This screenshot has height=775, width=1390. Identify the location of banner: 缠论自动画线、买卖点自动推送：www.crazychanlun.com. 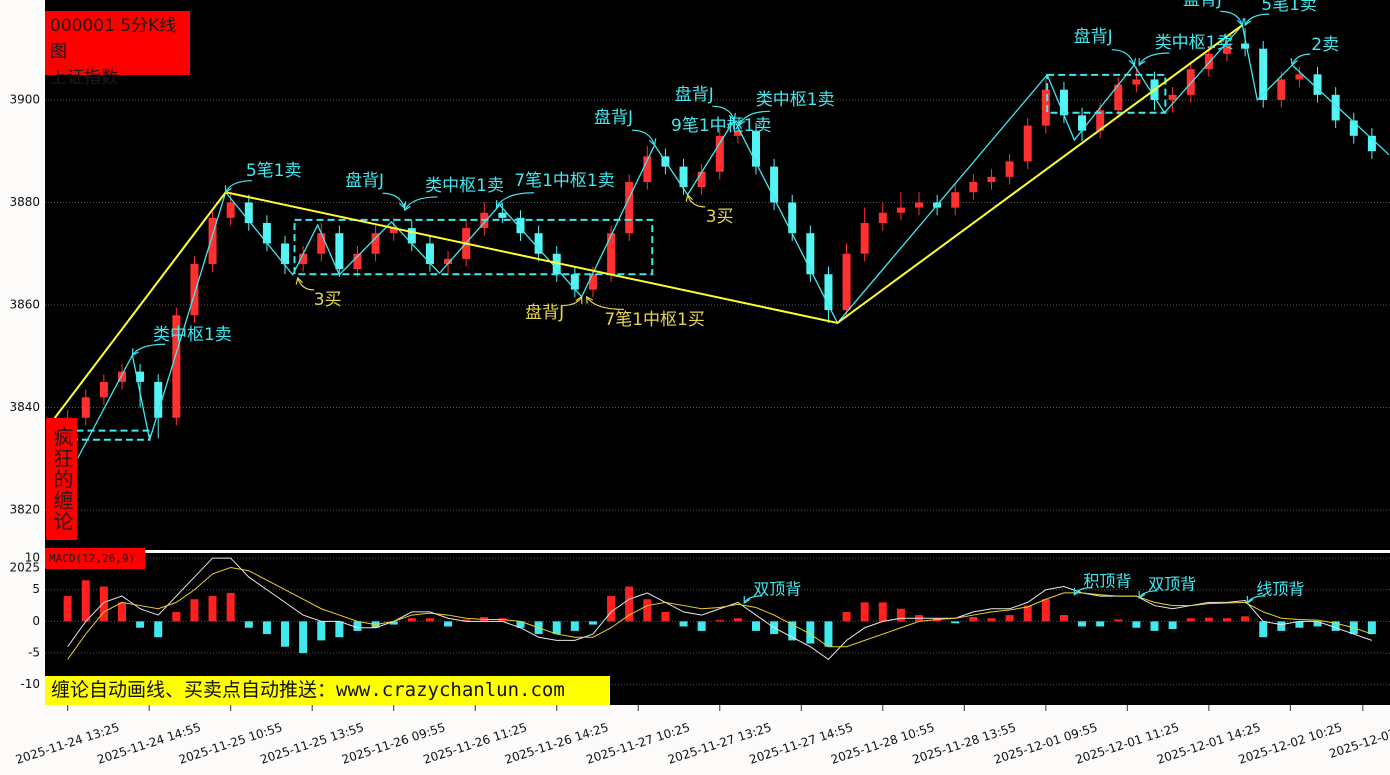
(327, 690).